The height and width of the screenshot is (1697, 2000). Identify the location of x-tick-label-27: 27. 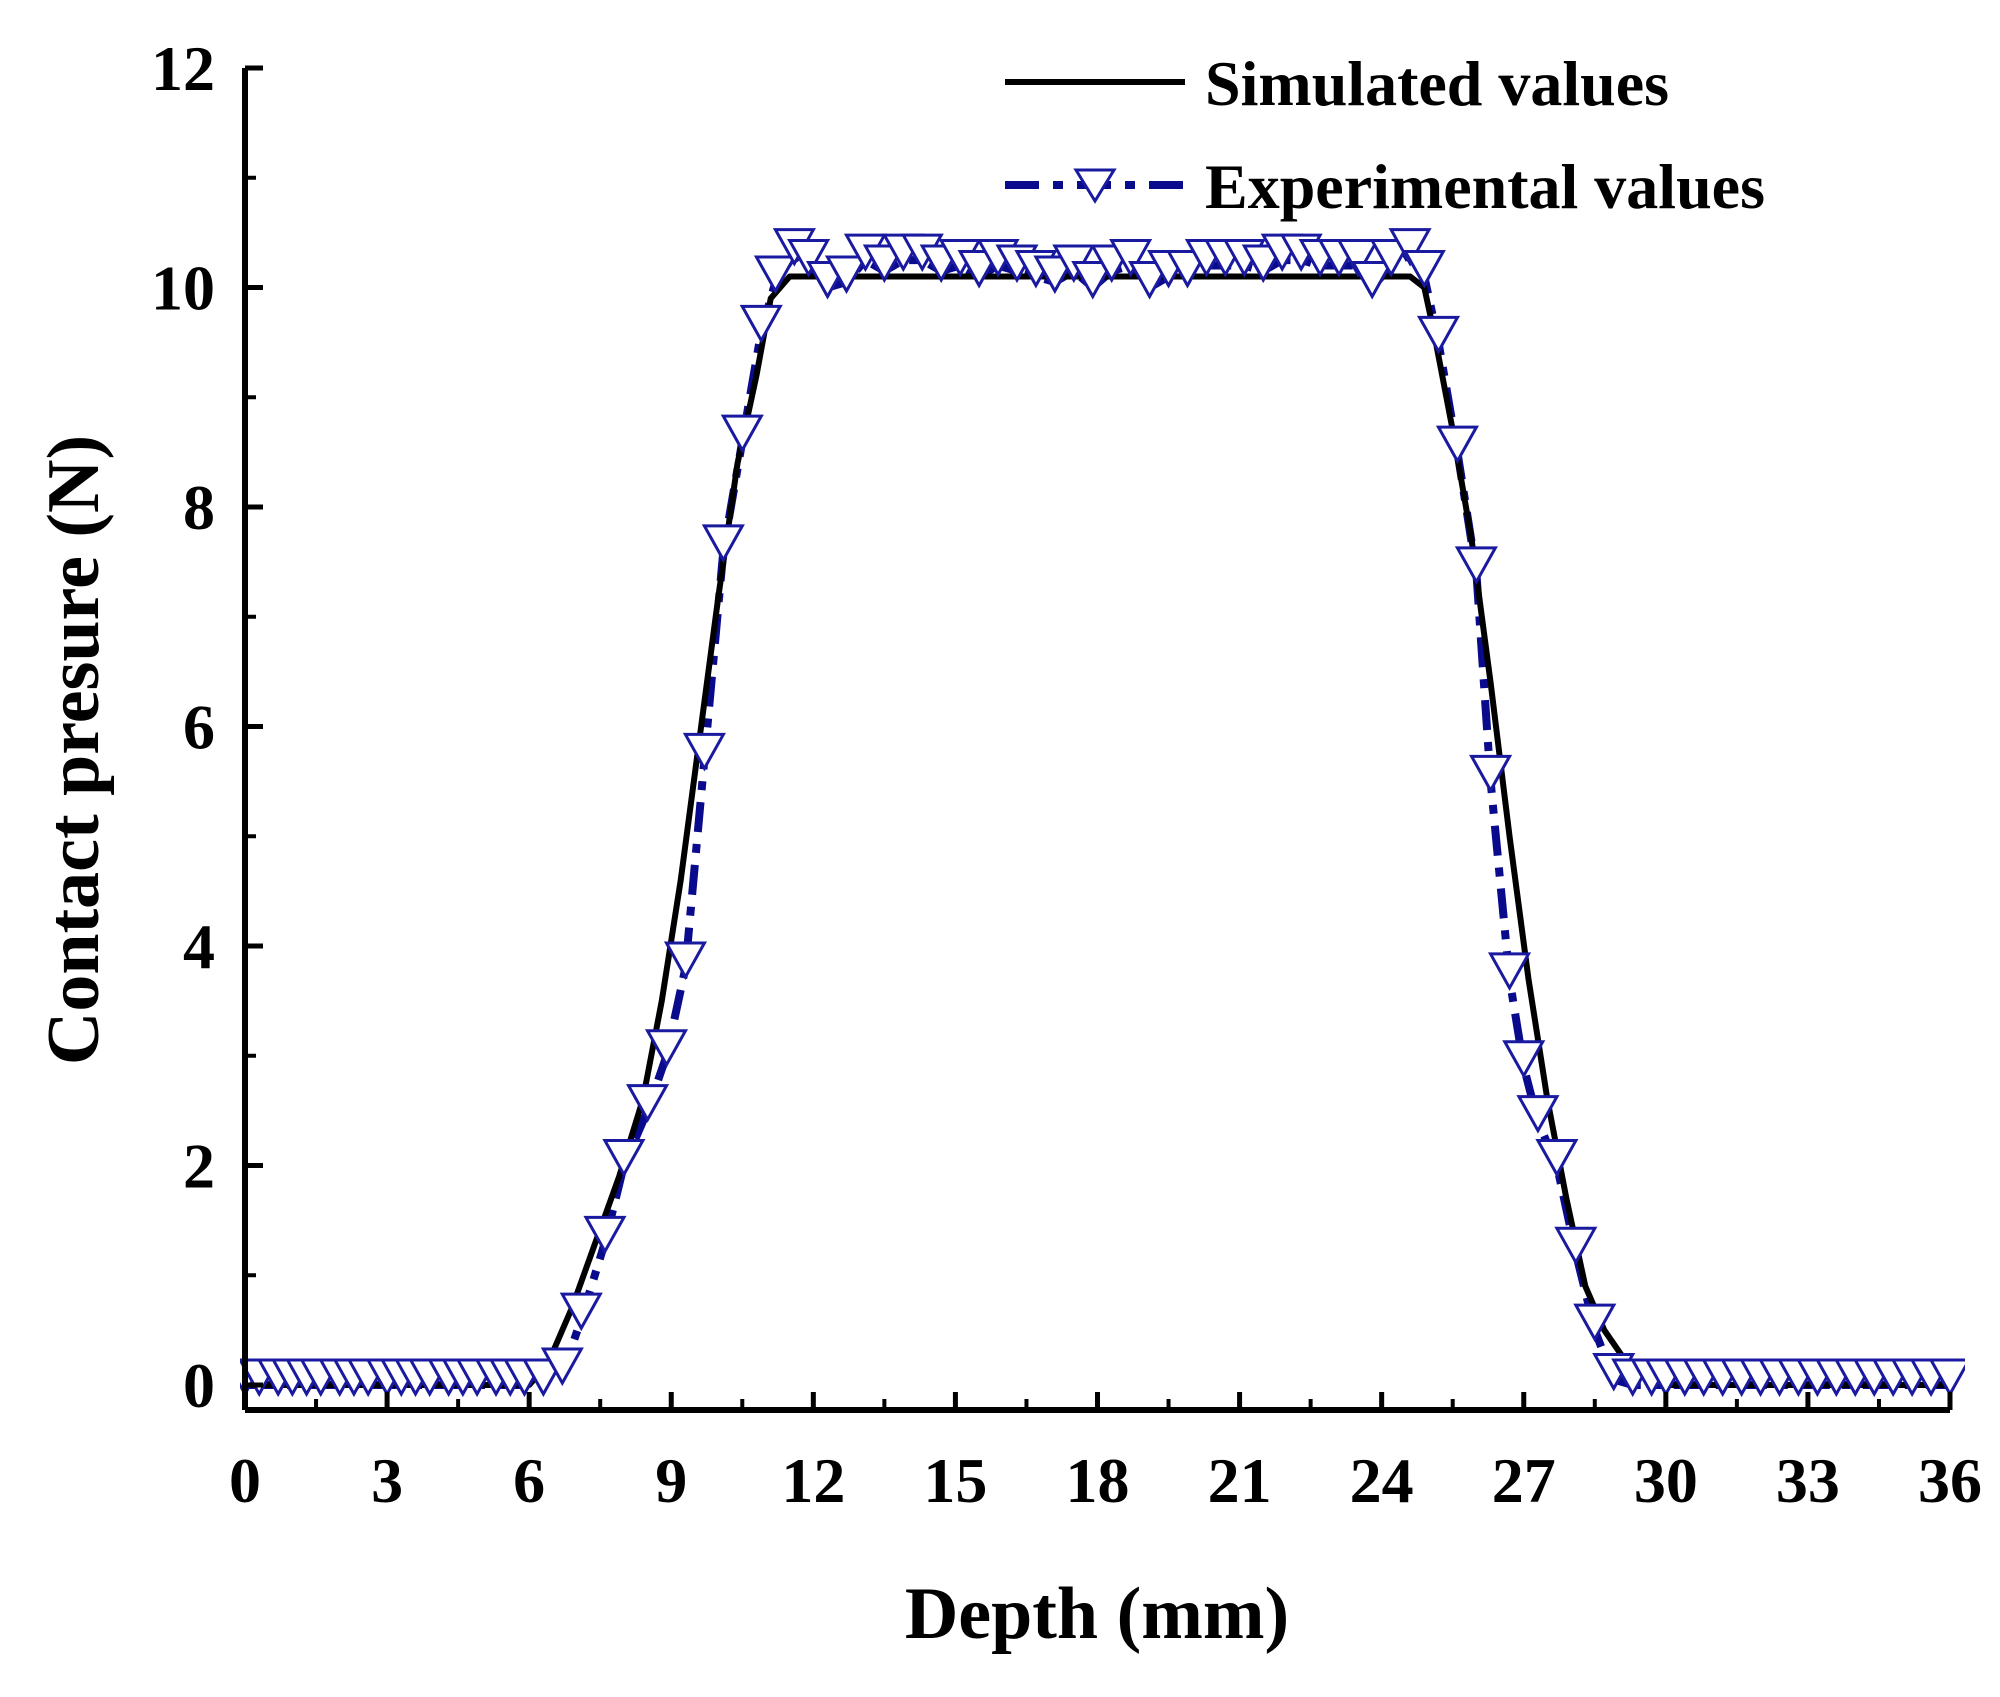
(1524, 1480).